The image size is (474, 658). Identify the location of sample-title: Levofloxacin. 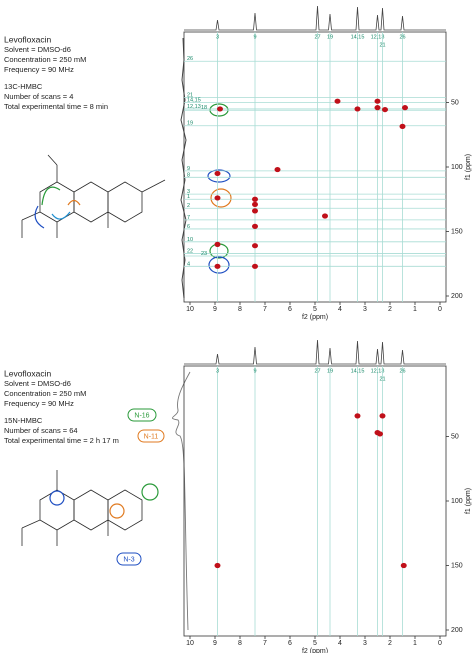
(28, 39).